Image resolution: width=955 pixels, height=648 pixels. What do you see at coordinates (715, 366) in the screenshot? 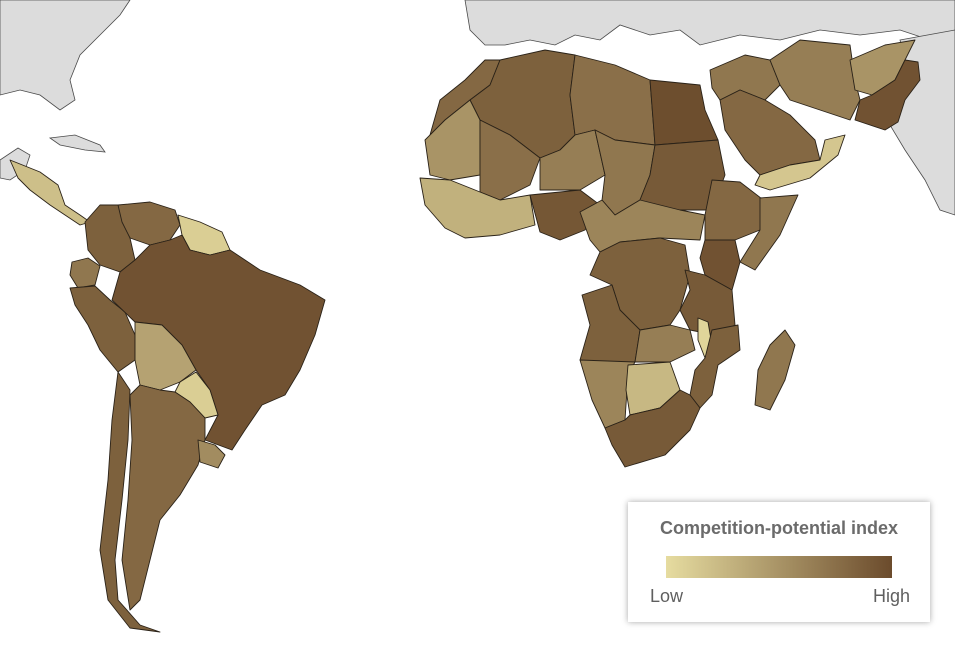
I see `country-mozambique` at bounding box center [715, 366].